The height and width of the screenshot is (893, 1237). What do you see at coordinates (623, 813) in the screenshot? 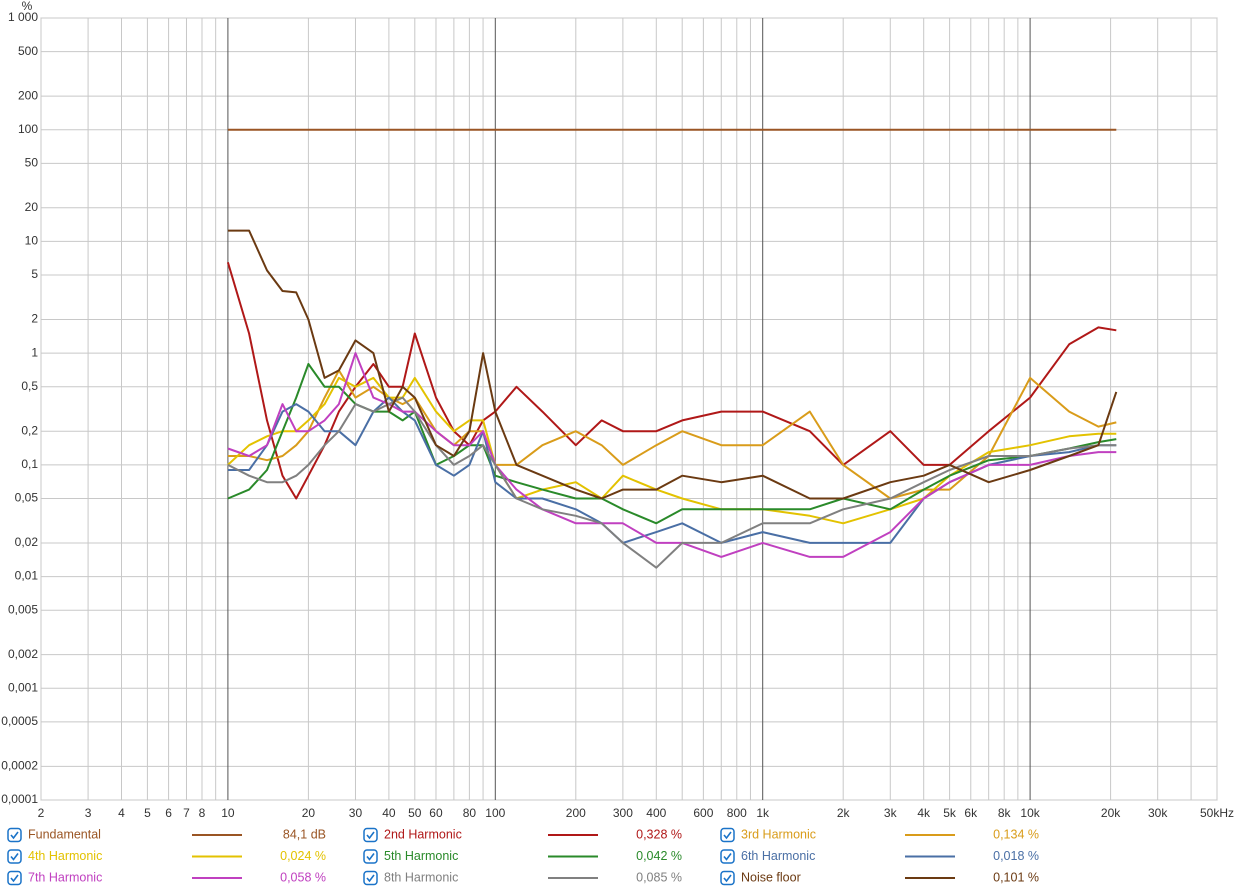
I see `x-tick-label: 300` at bounding box center [623, 813].